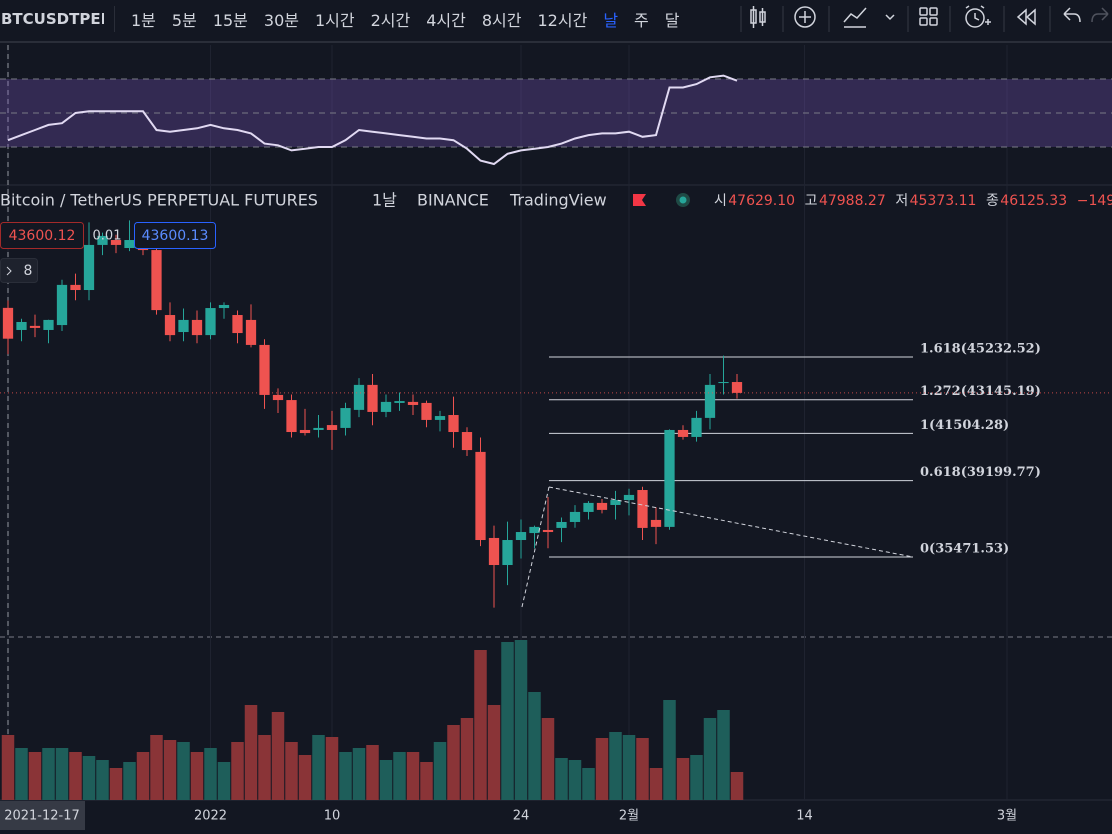 Image resolution: width=1112 pixels, height=834 pixels. I want to click on undo-button, so click(1072, 15).